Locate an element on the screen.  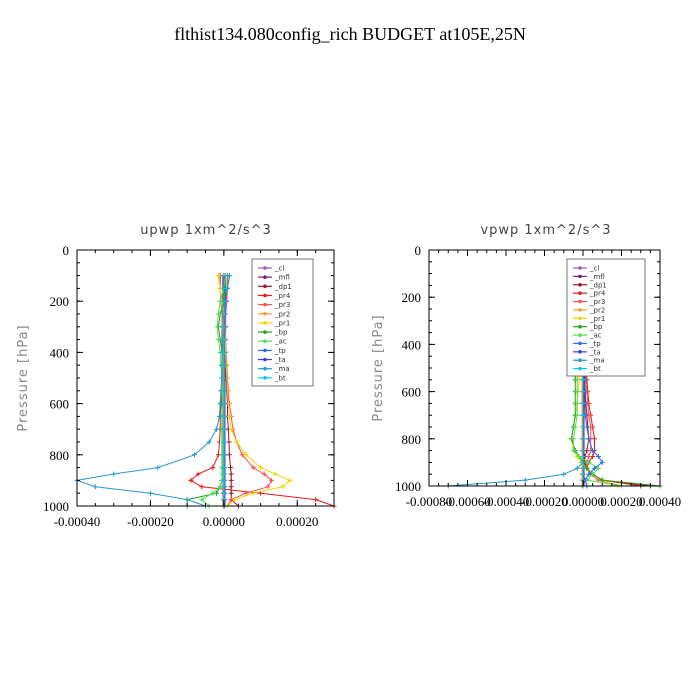
series-line-ac is located at coordinates (214, 391).